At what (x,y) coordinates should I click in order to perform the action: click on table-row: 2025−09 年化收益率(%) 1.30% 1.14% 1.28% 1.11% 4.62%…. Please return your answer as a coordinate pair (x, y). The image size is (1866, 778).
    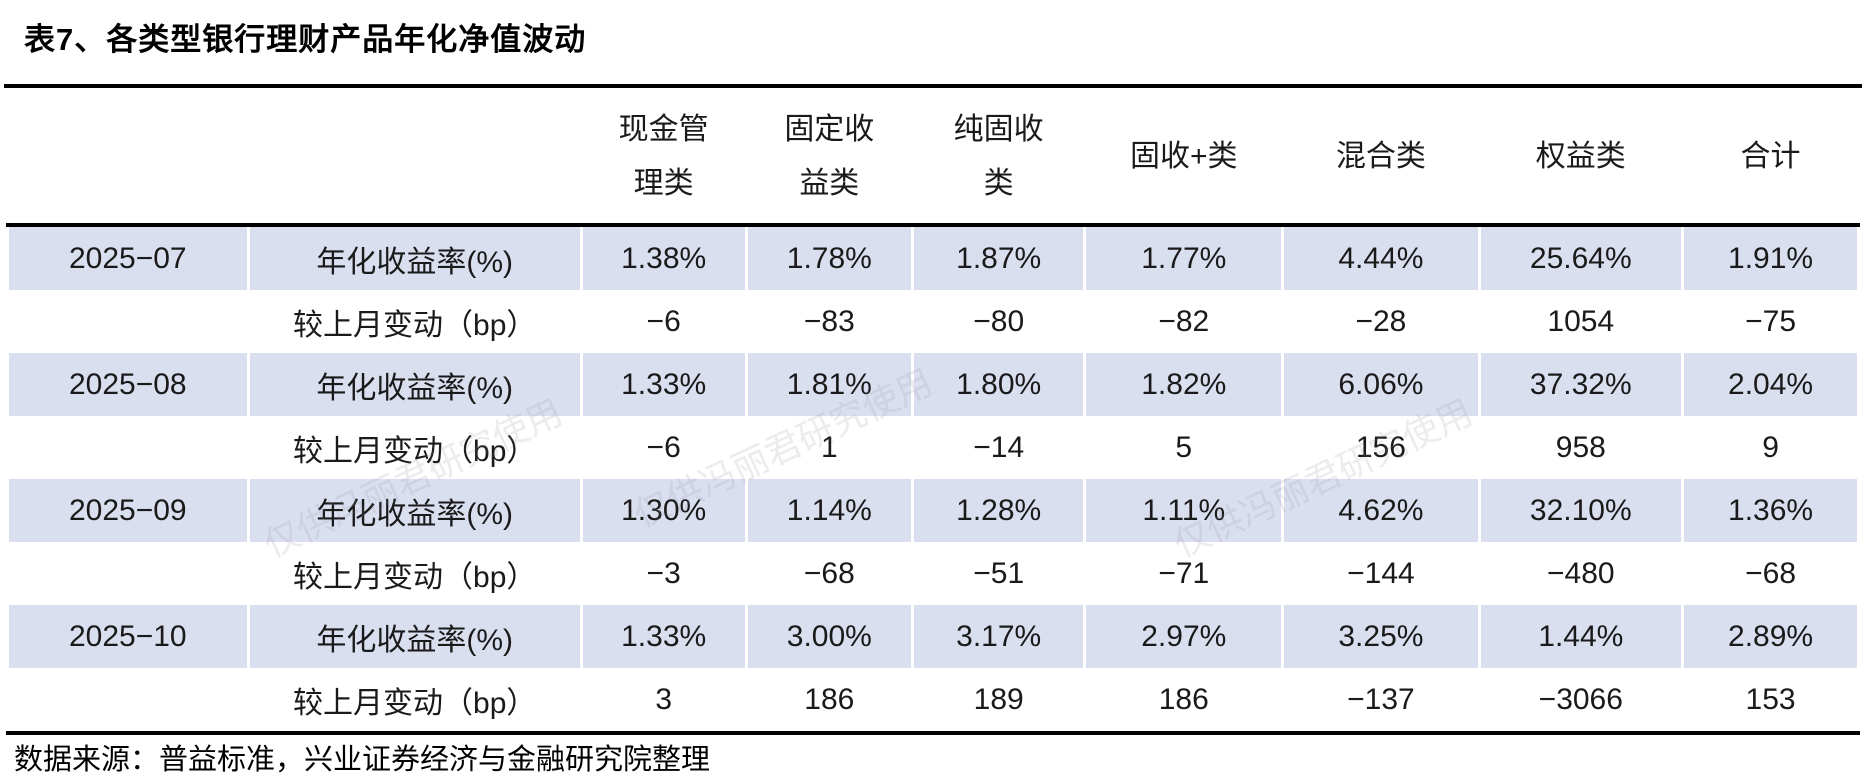
    Looking at the image, I should click on (933, 510).